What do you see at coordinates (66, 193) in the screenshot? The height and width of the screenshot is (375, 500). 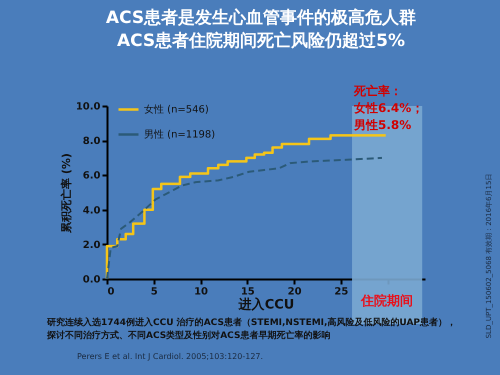 I see `y-axis-title: 累积死亡率 (%)` at bounding box center [66, 193].